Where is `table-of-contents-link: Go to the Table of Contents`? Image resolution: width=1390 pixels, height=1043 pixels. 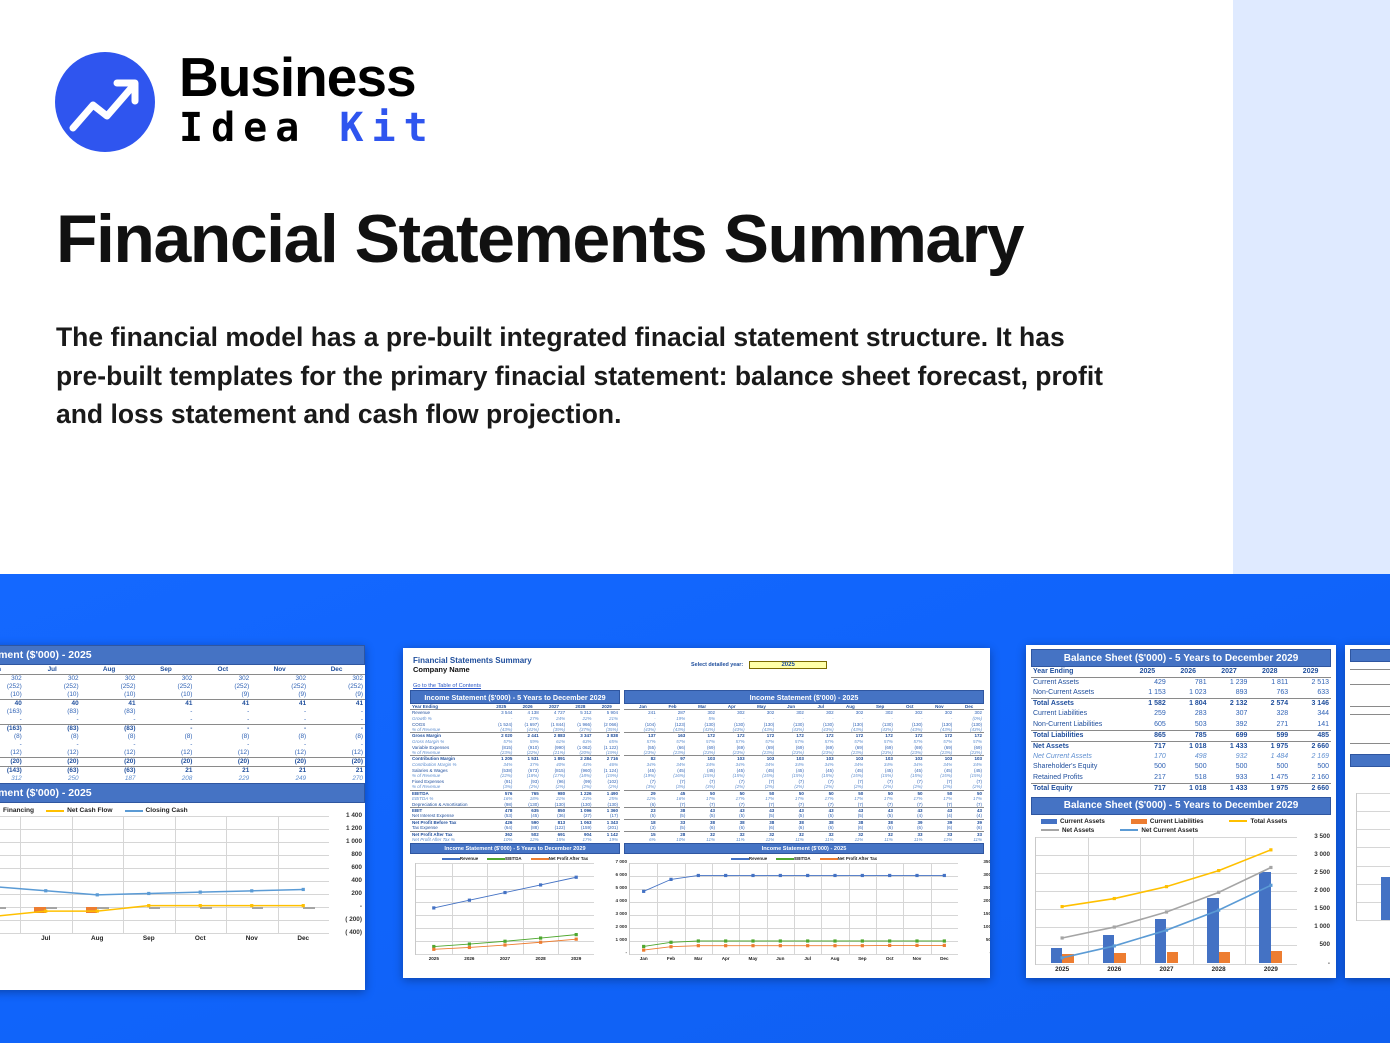
table-of-contents-link: Go to the Table of Contents is located at coordinates (447, 686).